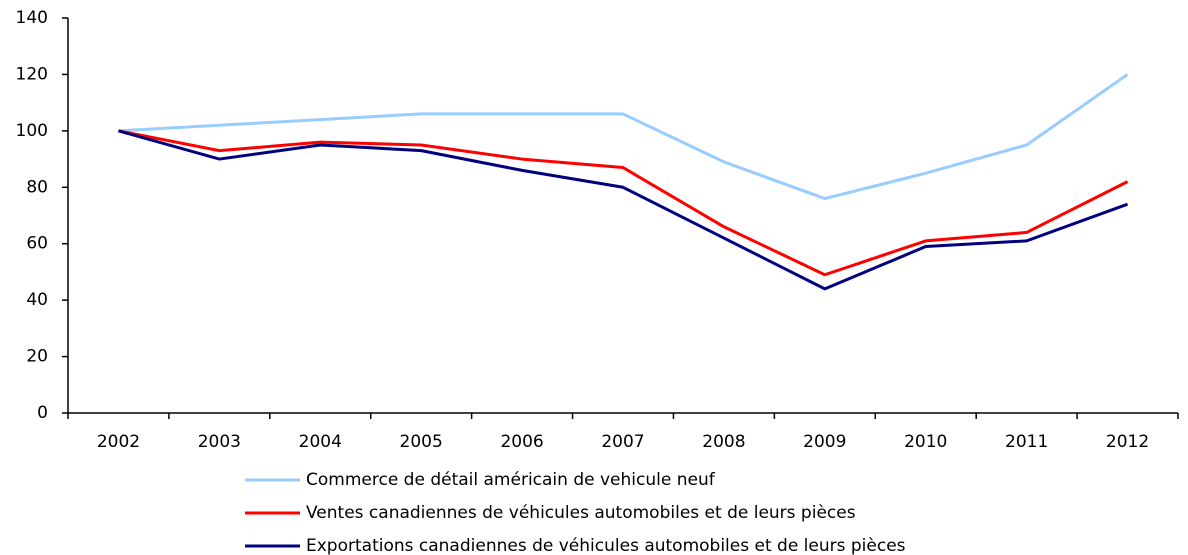  Describe the element at coordinates (723, 442) in the screenshot. I see `x-tick-label: 2008` at that location.